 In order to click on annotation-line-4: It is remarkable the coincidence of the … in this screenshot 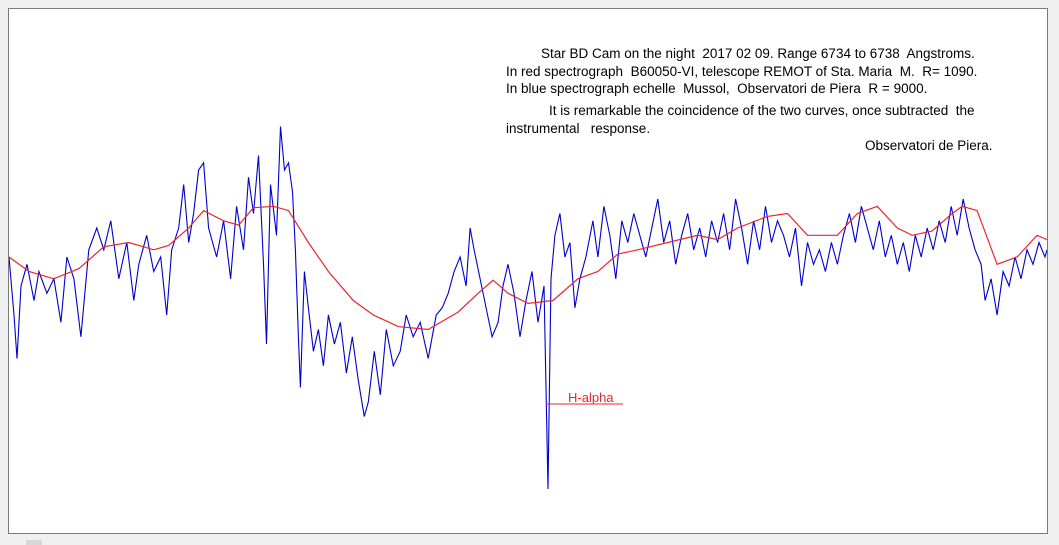, I will do `click(762, 110)`.